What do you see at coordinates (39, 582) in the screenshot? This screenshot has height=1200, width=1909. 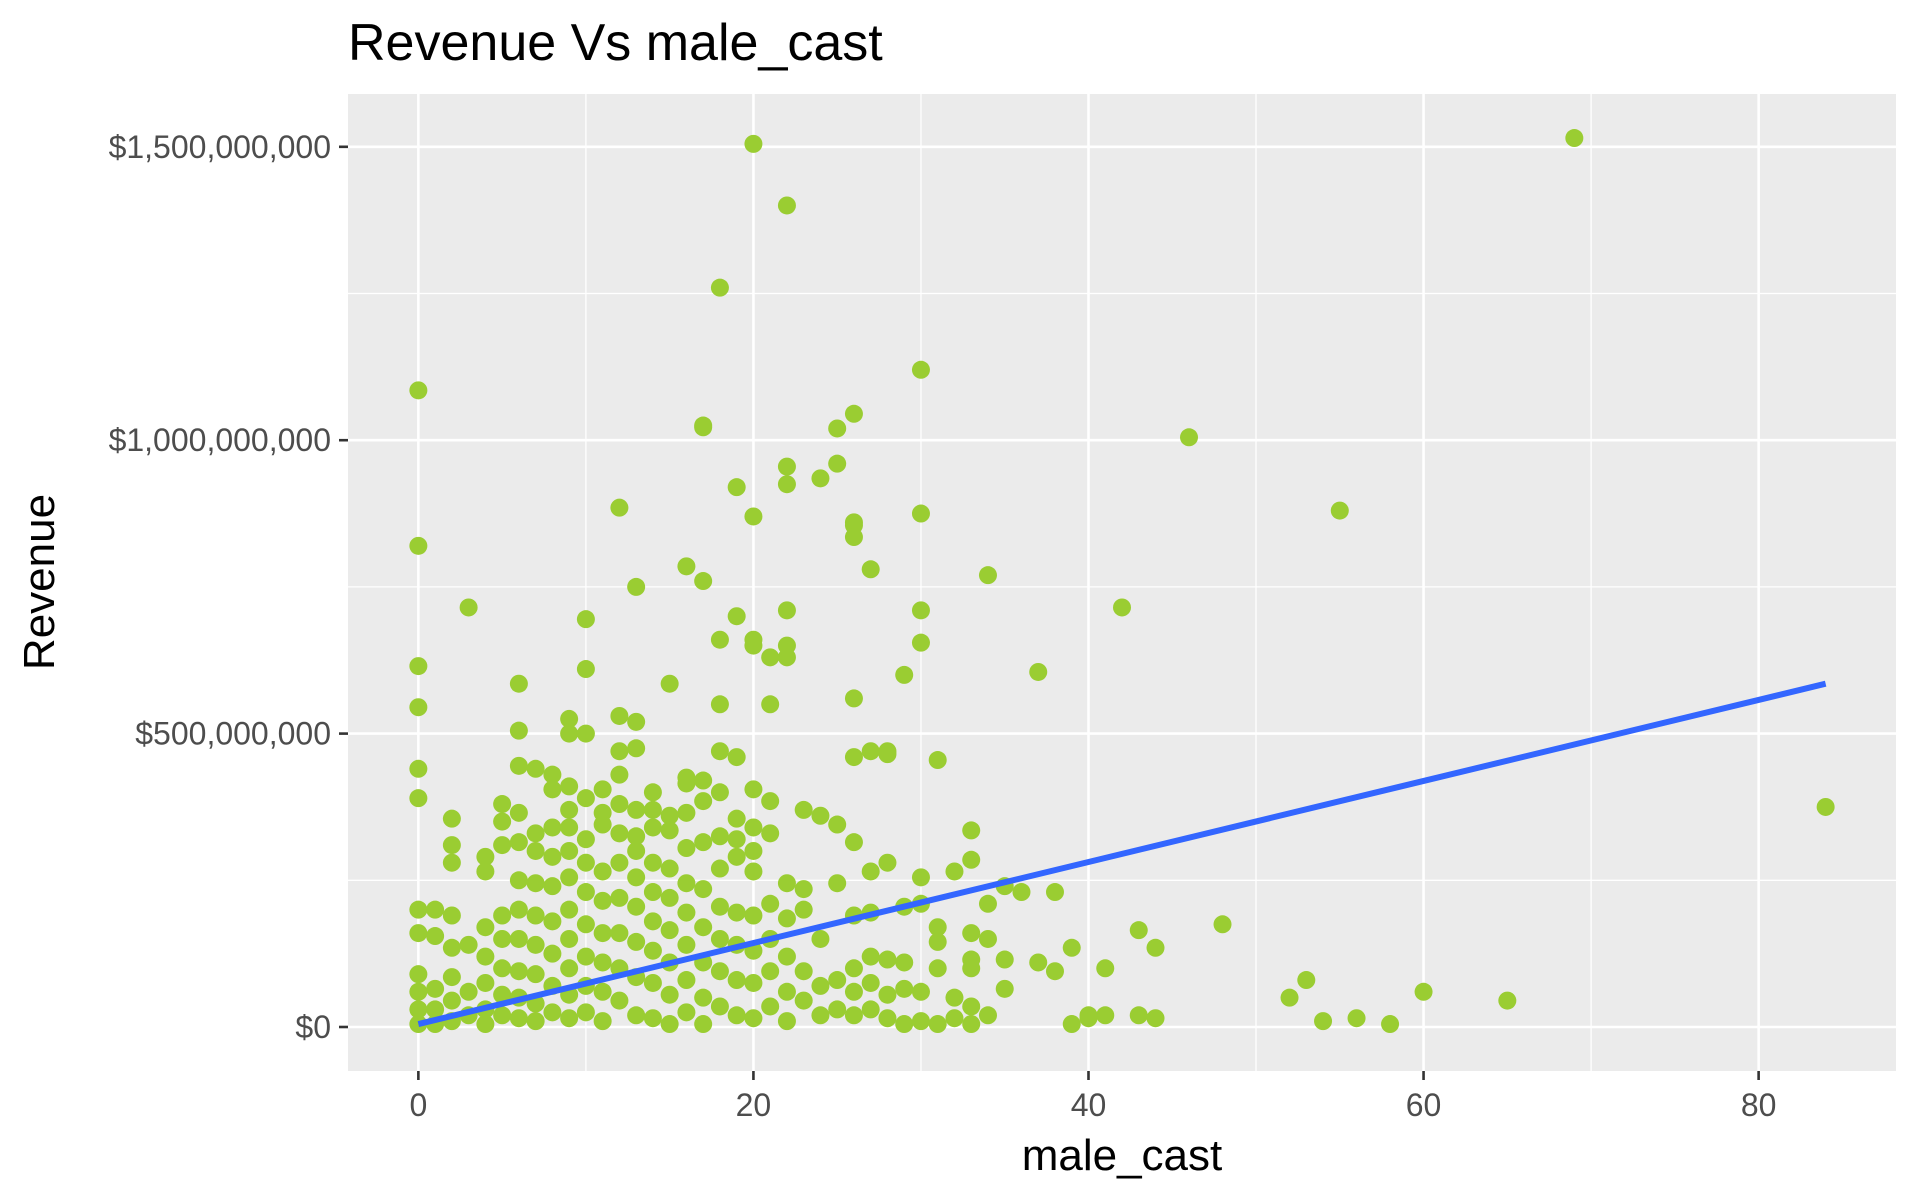 I see `y-axis-title: Revenue` at bounding box center [39, 582].